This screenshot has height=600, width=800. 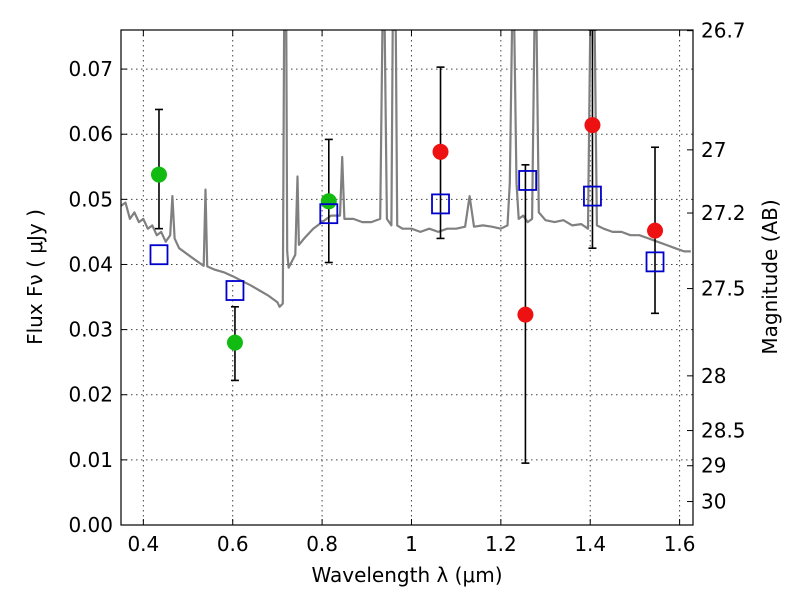 What do you see at coordinates (713, 502) in the screenshot?
I see `right-tick-label: 30` at bounding box center [713, 502].